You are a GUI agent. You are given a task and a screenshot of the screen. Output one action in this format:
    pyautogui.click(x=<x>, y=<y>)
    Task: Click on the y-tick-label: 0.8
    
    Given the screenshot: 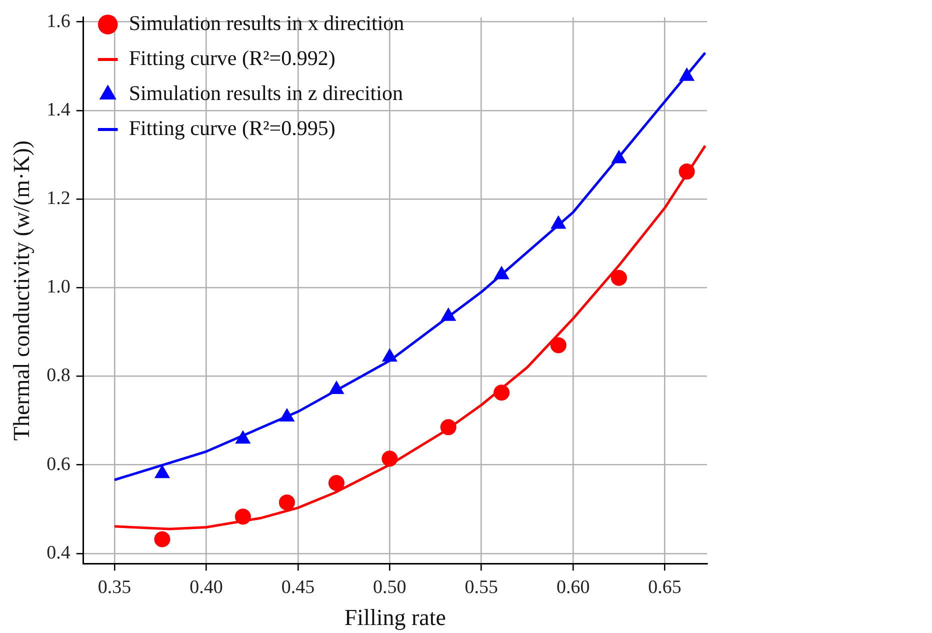 What is the action you would take?
    pyautogui.click(x=58, y=375)
    